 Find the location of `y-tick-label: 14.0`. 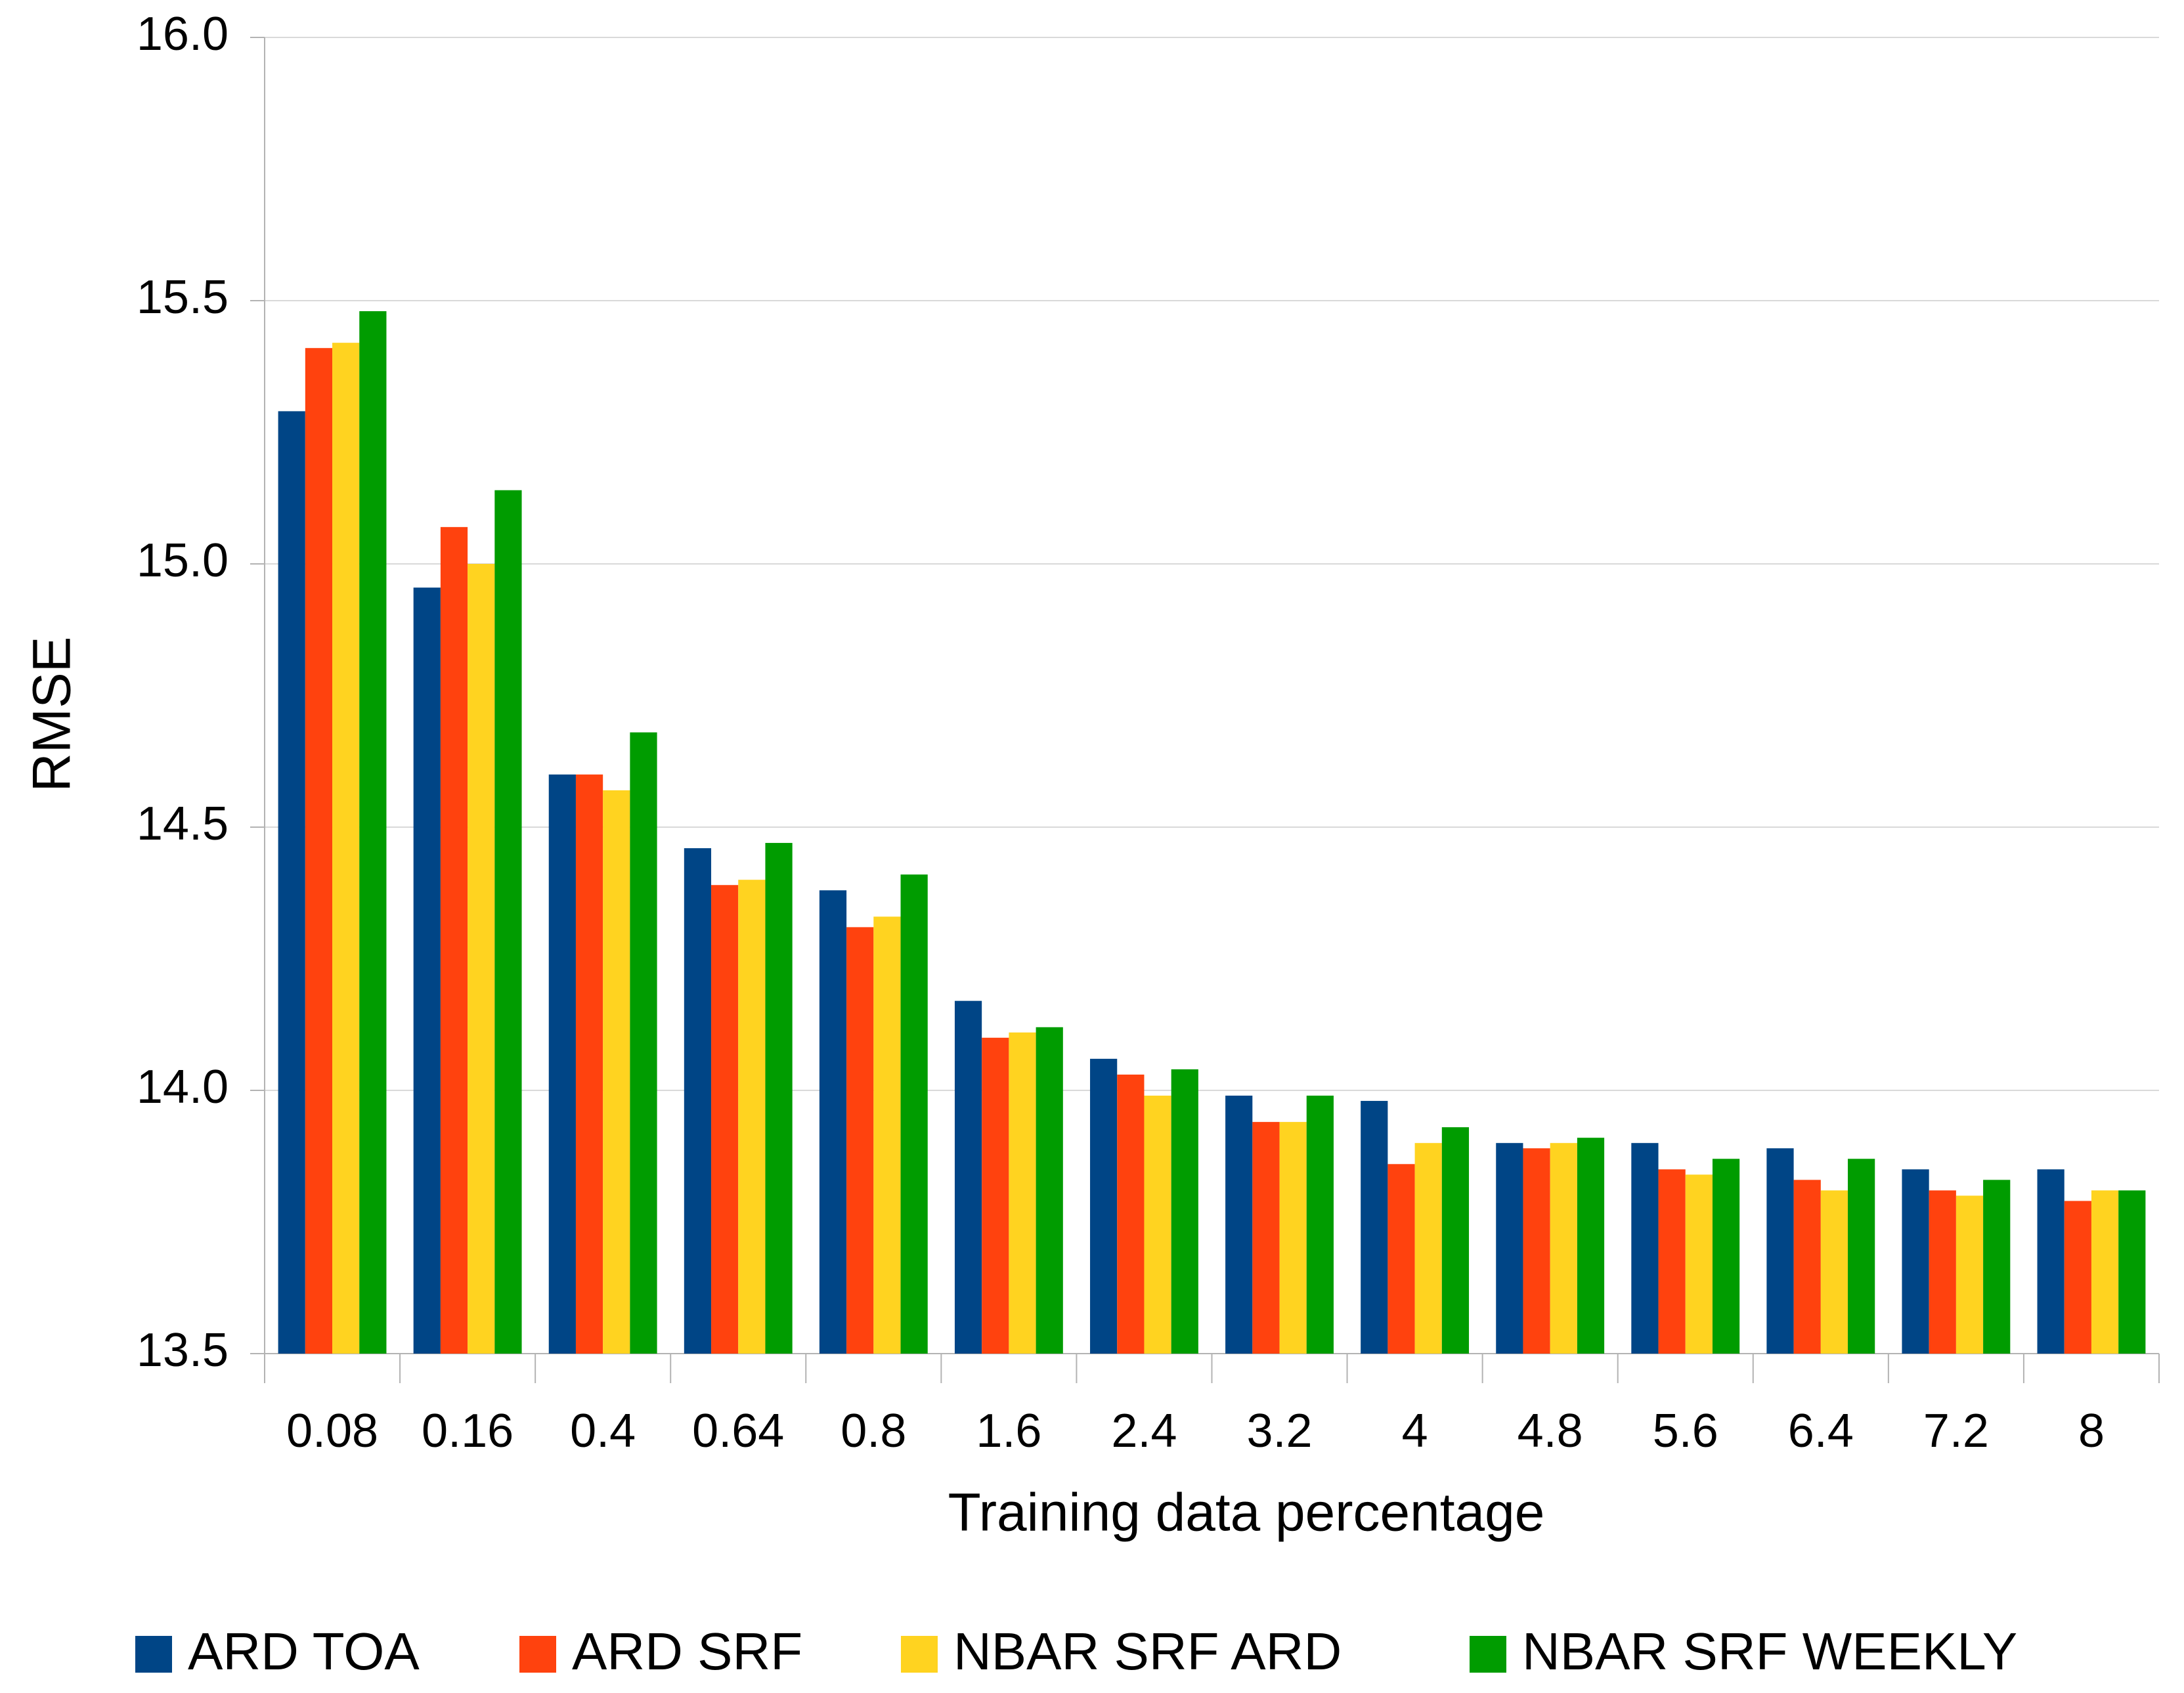

y-tick-label: 14.0 is located at coordinates (183, 1087).